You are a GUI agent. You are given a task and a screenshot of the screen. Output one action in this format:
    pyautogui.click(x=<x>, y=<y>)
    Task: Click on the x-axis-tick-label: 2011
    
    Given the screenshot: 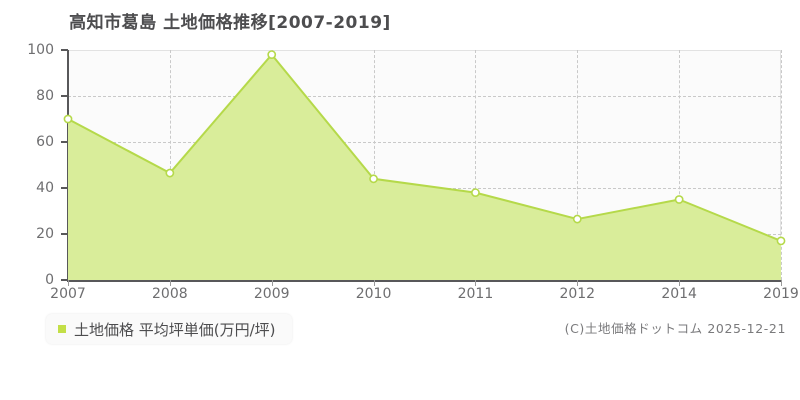 What is the action you would take?
    pyautogui.click(x=475, y=294)
    